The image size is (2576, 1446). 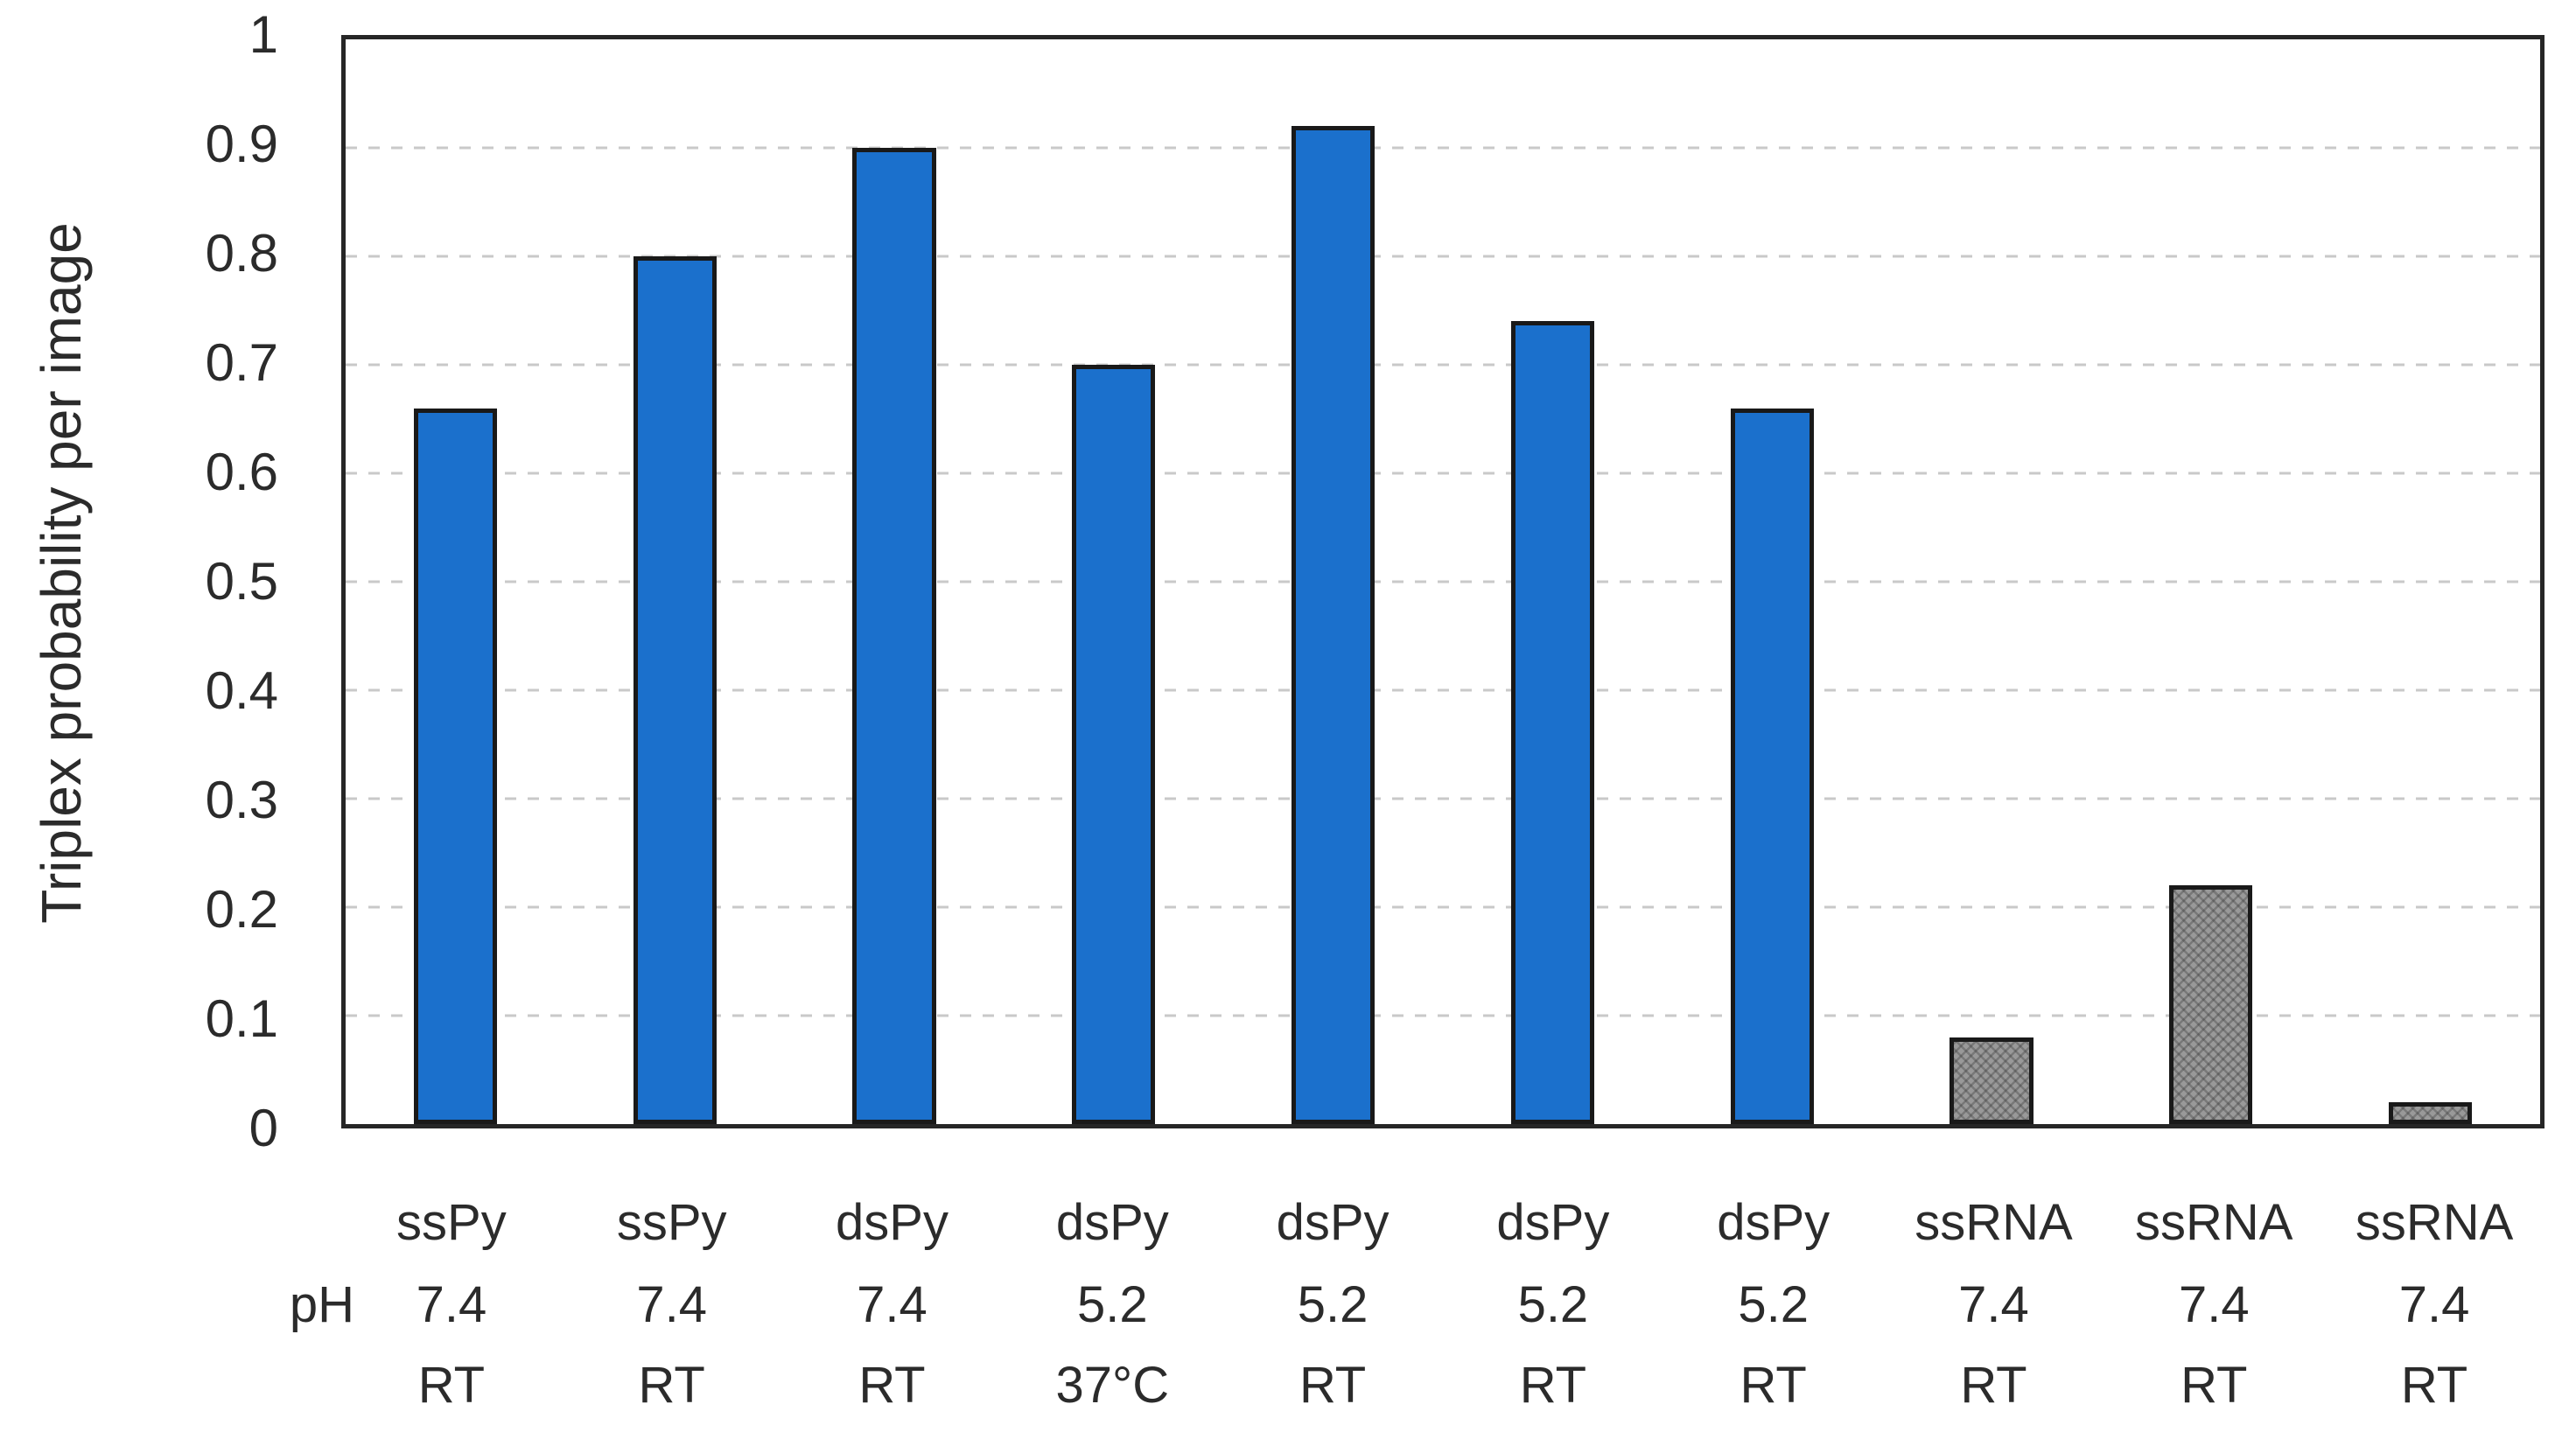 I want to click on y-tick-label: 0.2, so click(x=241, y=909).